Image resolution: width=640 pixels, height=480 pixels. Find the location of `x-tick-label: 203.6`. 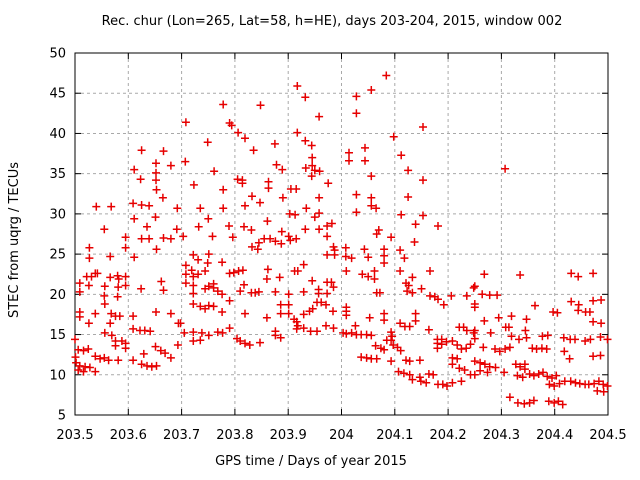

x-tick-label: 203.6 is located at coordinates (128, 435).